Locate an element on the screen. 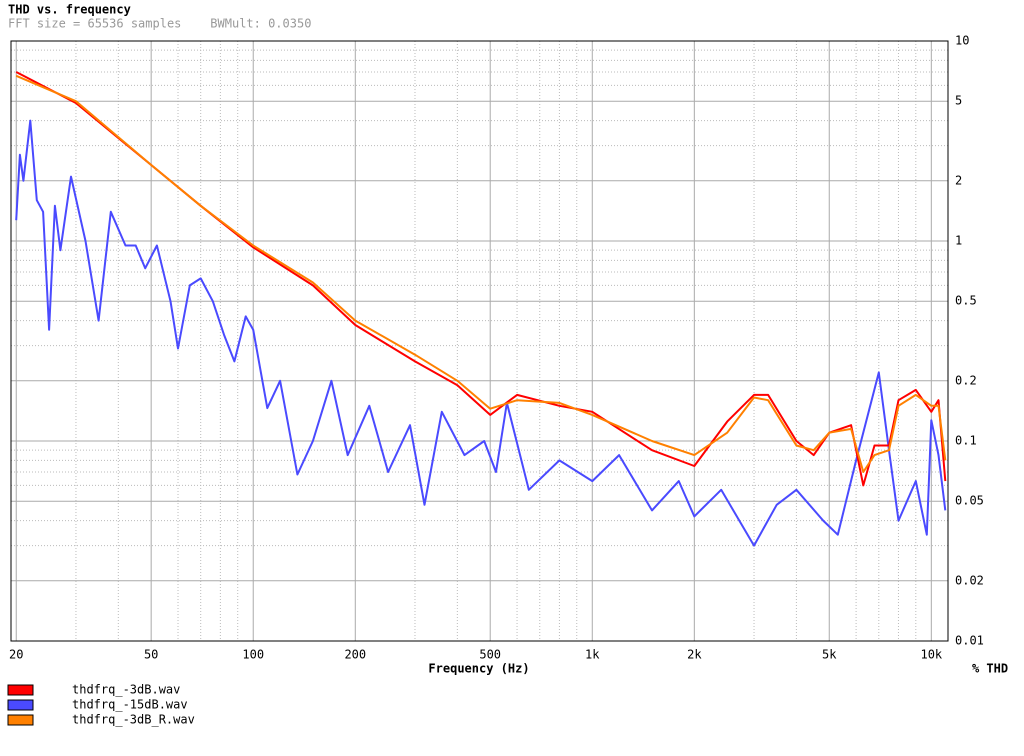 This screenshot has height=756, width=1024. x-tick-label: 20 is located at coordinates (16, 655).